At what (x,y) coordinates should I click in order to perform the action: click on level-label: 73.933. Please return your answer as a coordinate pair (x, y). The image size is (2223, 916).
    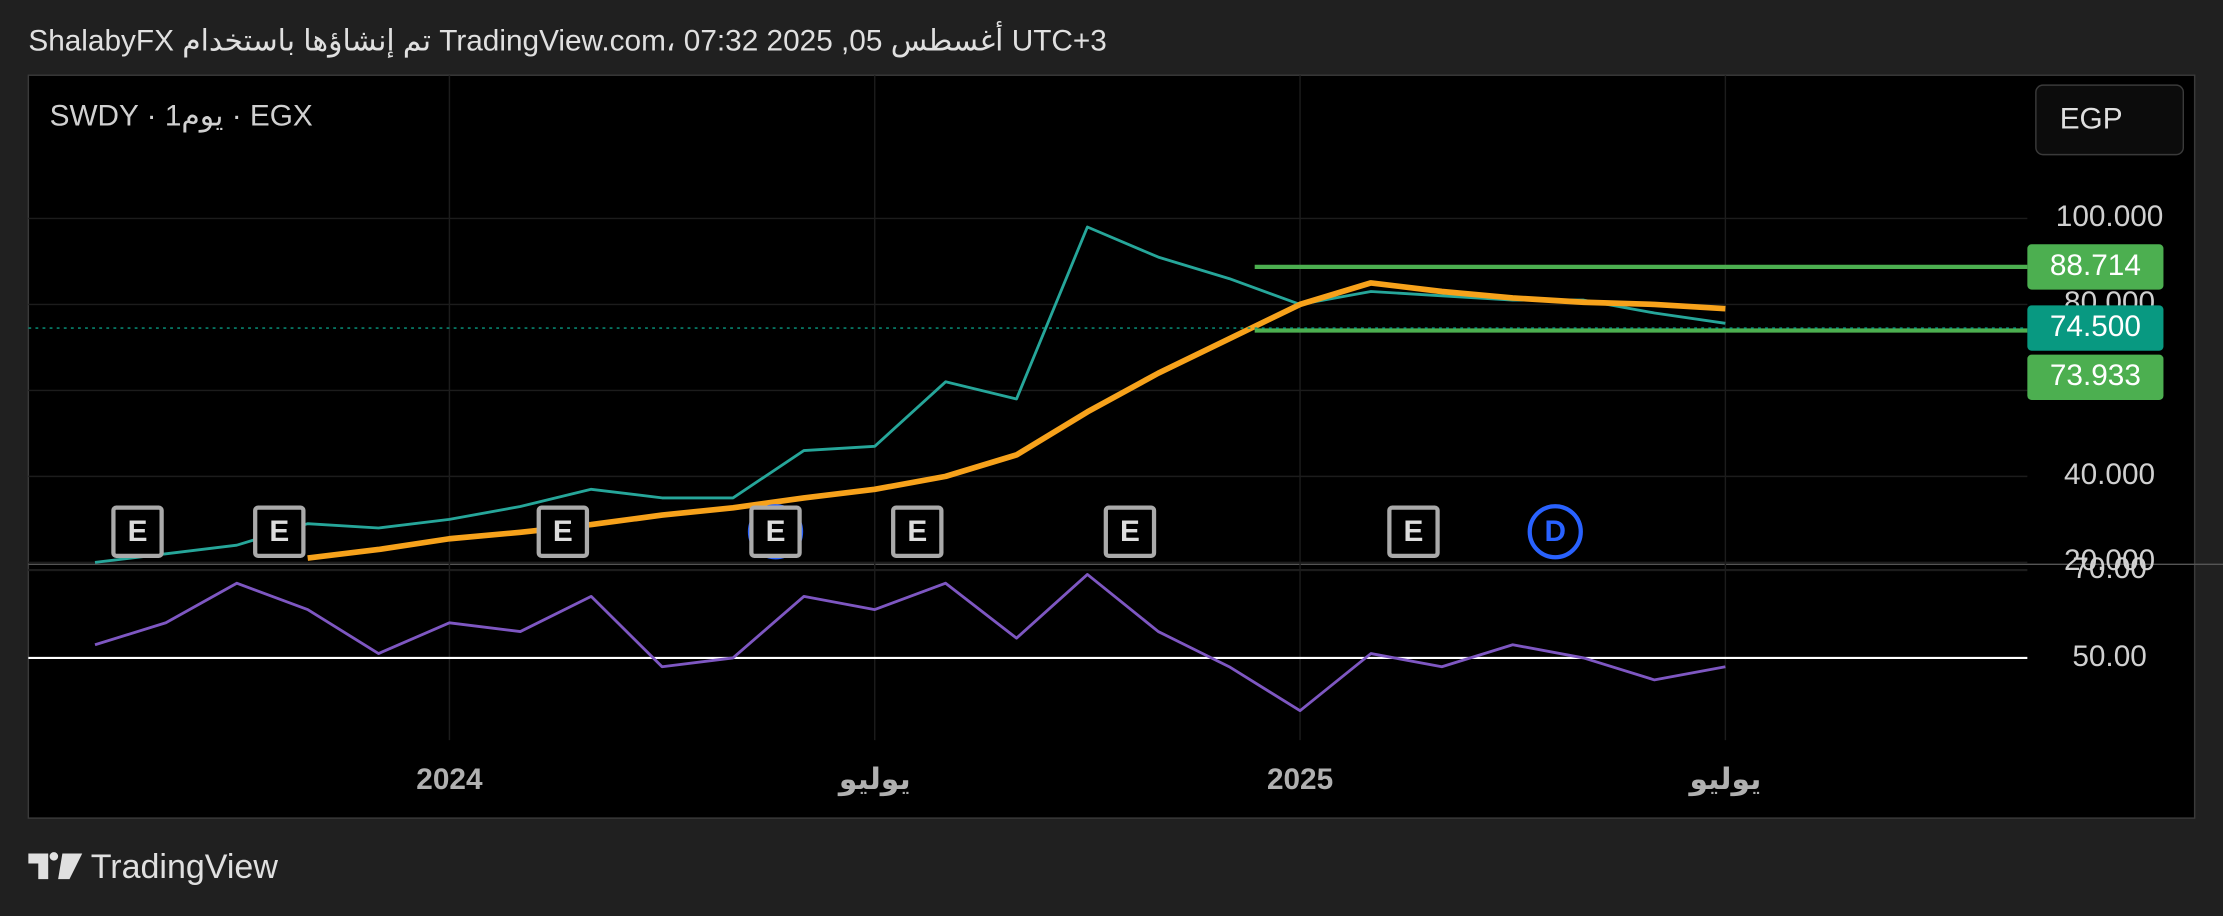
    Looking at the image, I should click on (2095, 375).